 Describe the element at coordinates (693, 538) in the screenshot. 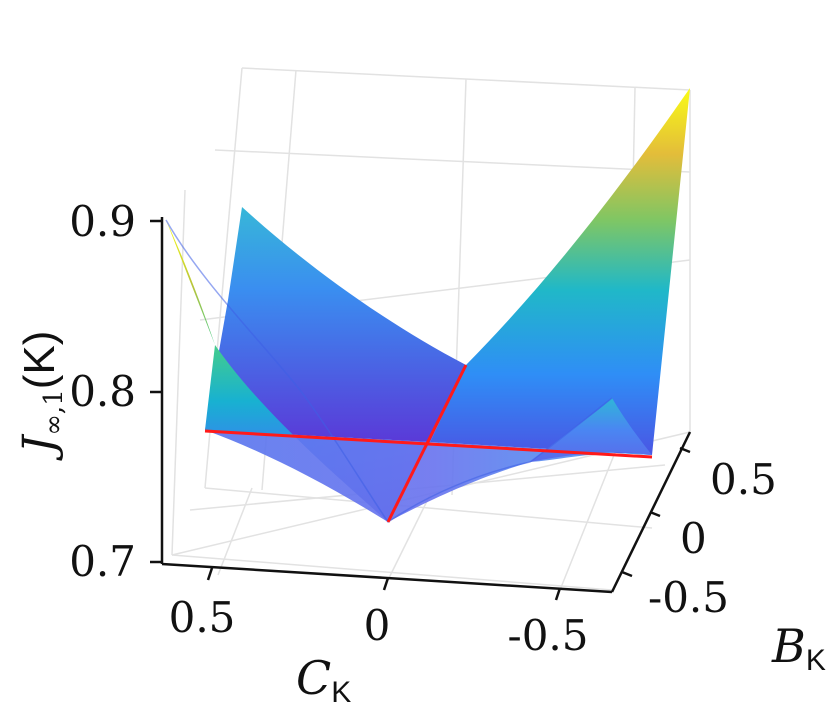

I see `y-tick-label: 0` at that location.